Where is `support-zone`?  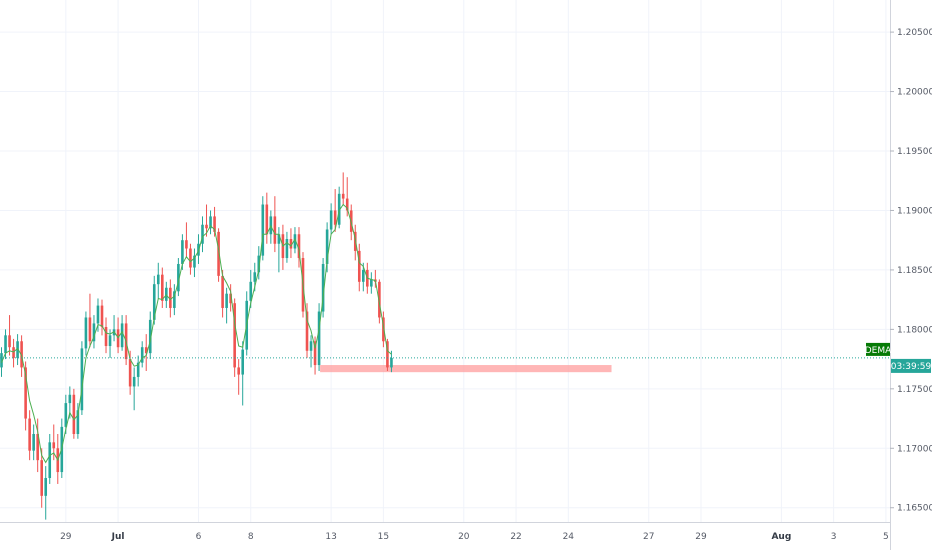
support-zone is located at coordinates (466, 369).